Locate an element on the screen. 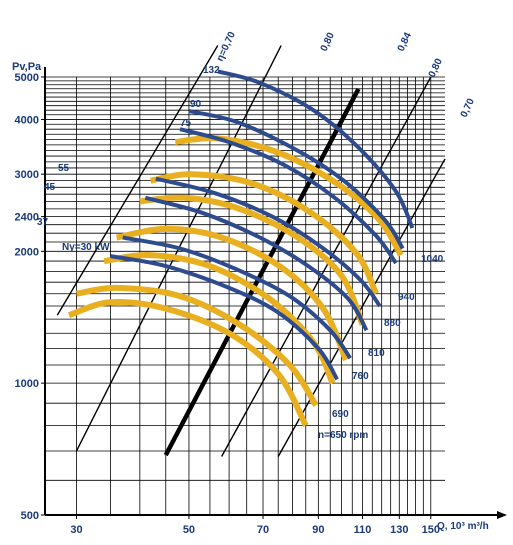 This screenshot has height=545, width=513. x-tick-label: 30 is located at coordinates (76, 530).